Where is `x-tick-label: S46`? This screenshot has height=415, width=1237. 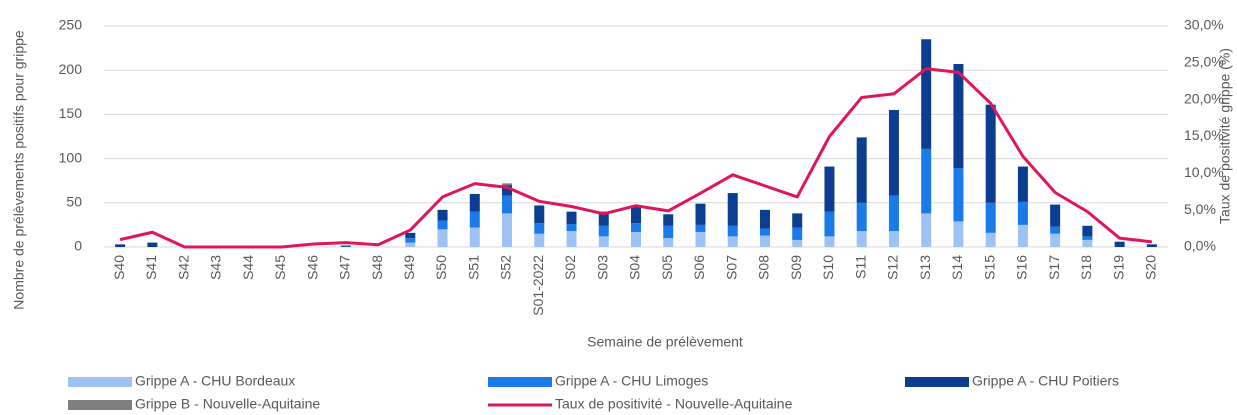
x-tick-label: S46 is located at coordinates (312, 267).